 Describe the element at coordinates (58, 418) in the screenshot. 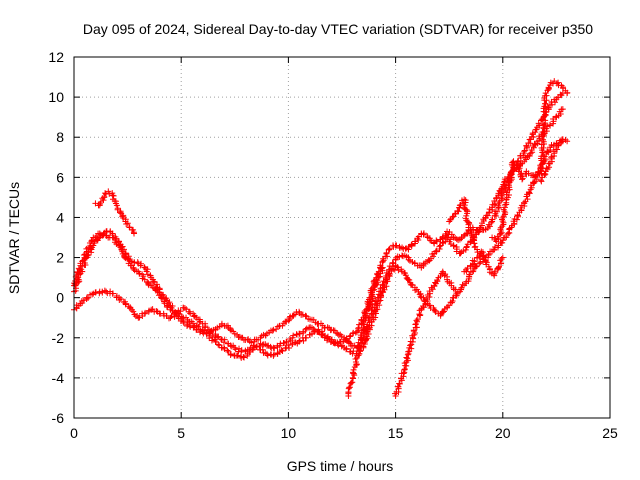

I see `y-tick-label: -6` at that location.